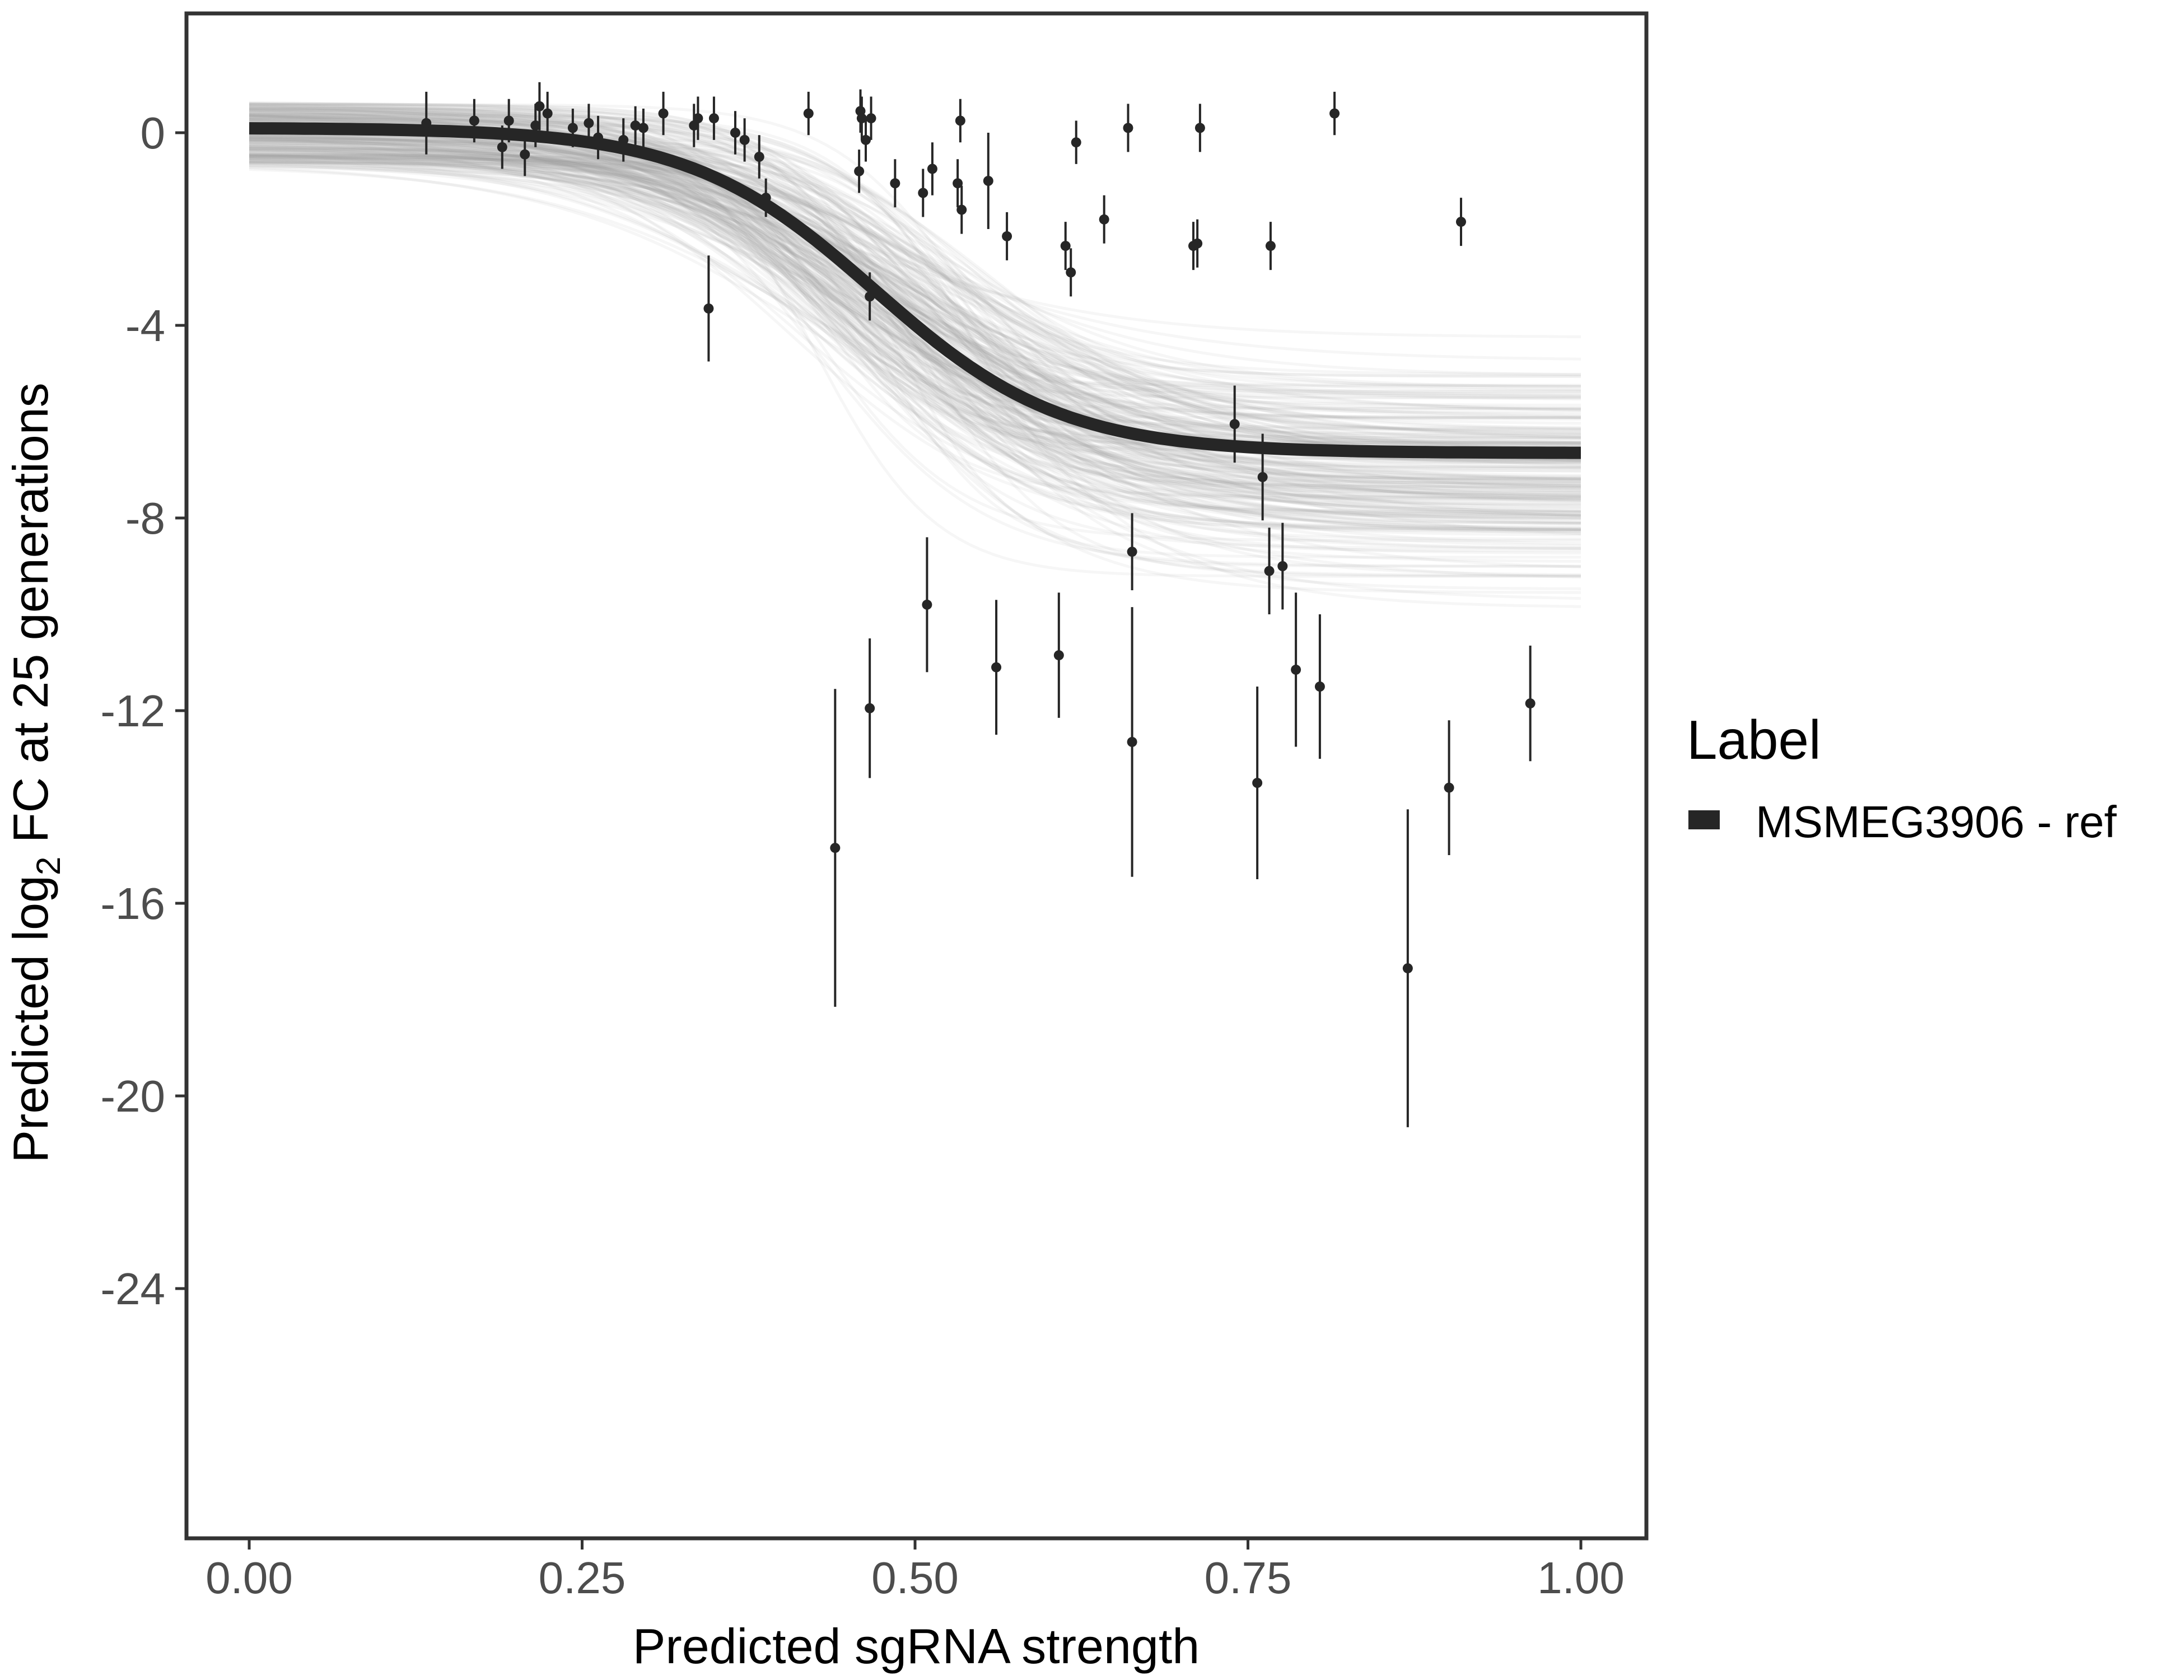  What do you see at coordinates (49, 866) in the screenshot?
I see `y-axis-title-subscript: 2` at bounding box center [49, 866].